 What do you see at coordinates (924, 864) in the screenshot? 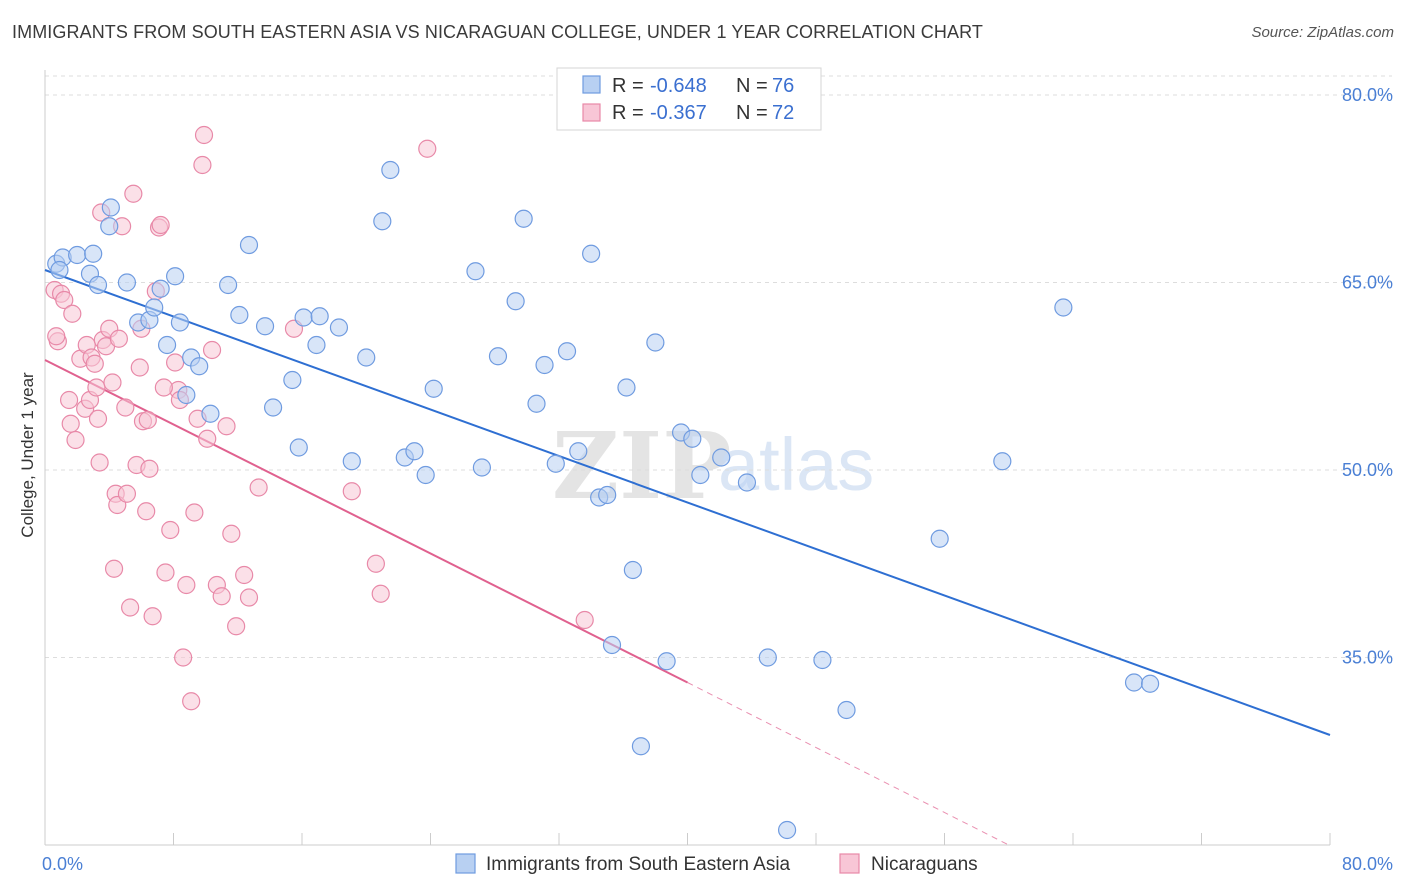
I see `series-legend-label-pink: Nicaraguans` at bounding box center [924, 864].